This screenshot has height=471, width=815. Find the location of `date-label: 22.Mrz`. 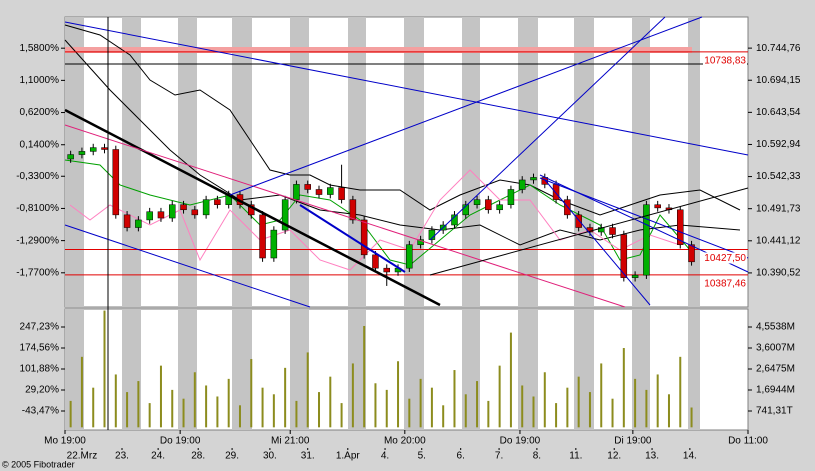

date-label: 22.Mrz is located at coordinates (82, 456).